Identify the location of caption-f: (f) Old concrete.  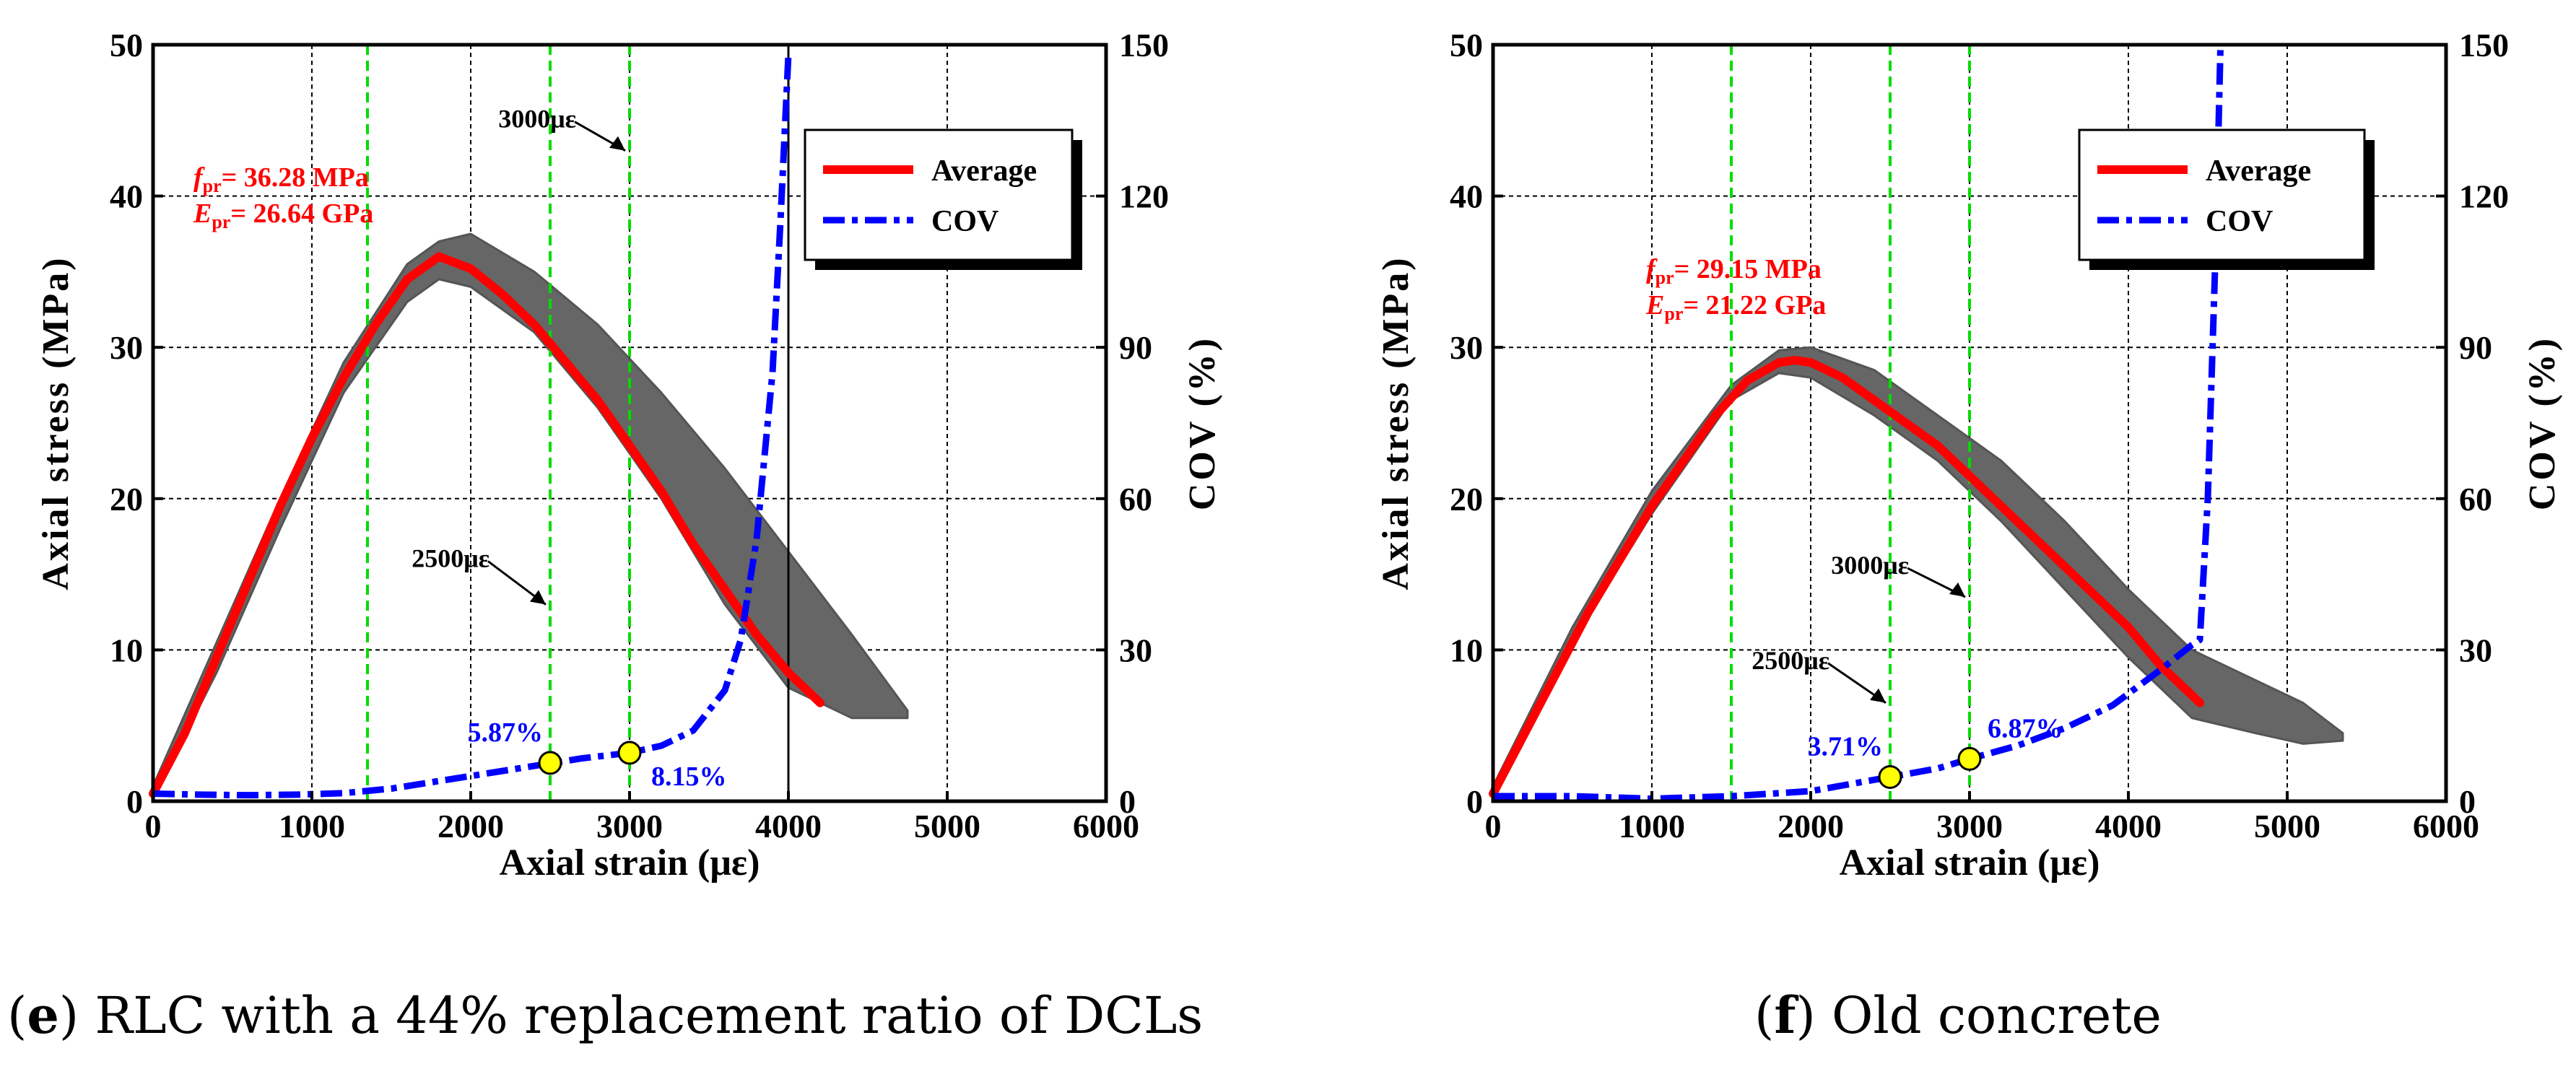
(1958, 1015).